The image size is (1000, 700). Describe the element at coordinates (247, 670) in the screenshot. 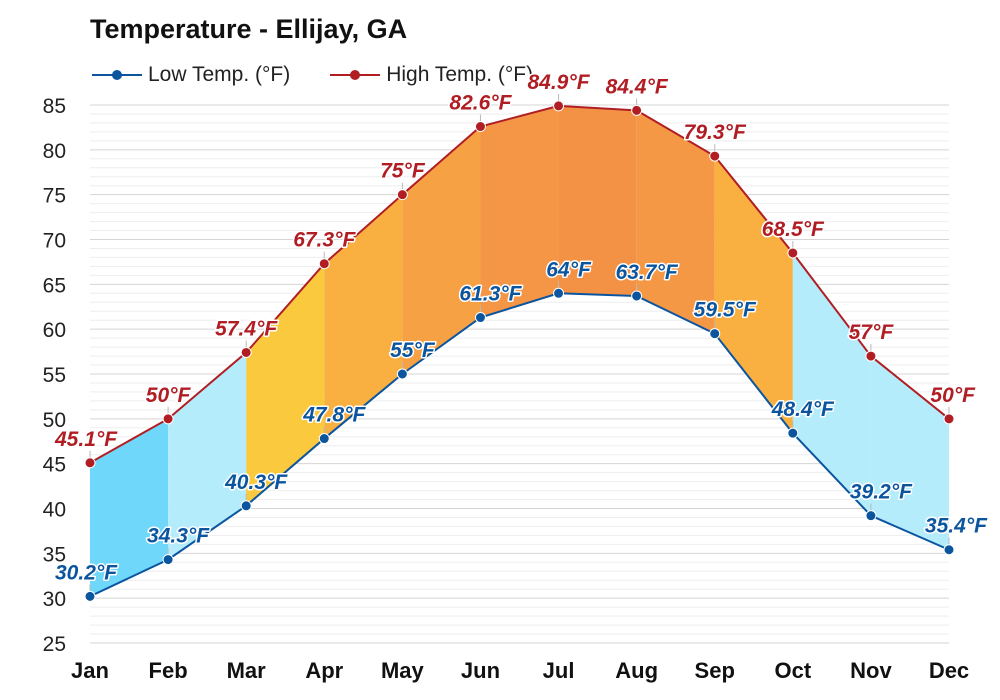

I see `x-tick-label: Mar` at that location.